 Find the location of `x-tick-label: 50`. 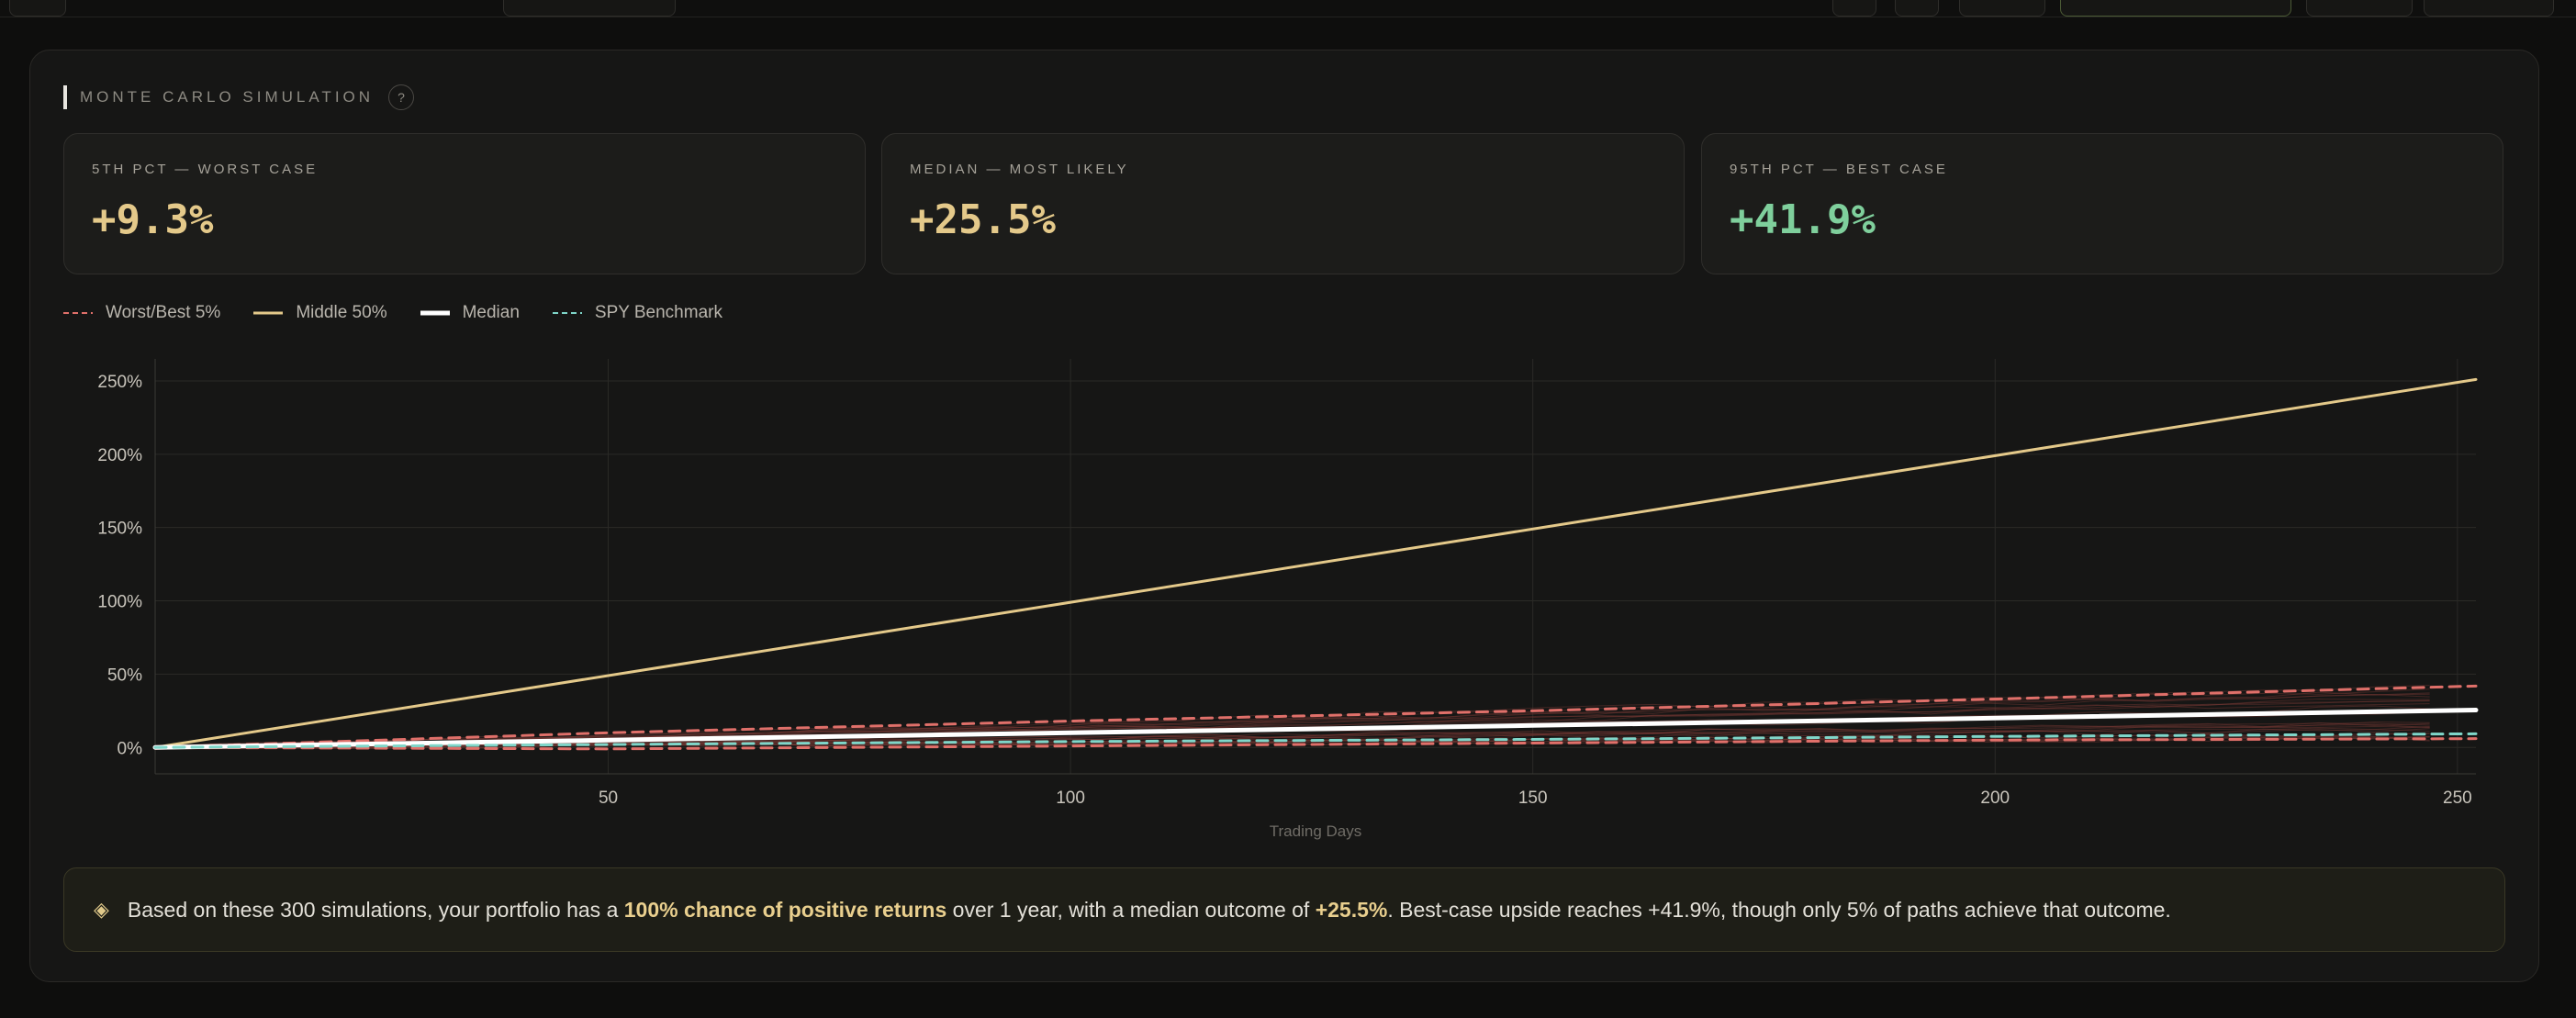

x-tick-label: 50 is located at coordinates (608, 798).